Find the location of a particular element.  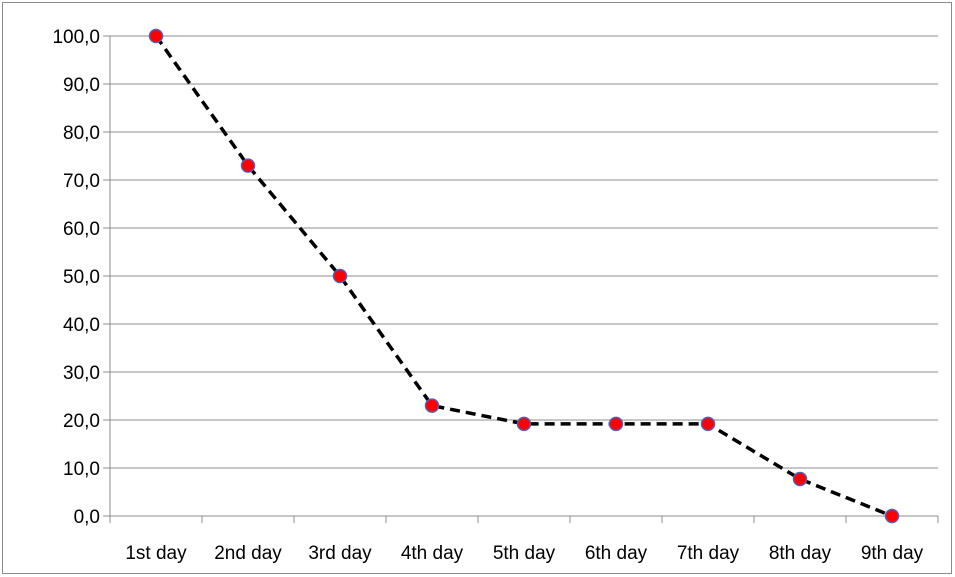

y-tick-label: 0,0 is located at coordinates (87, 517).